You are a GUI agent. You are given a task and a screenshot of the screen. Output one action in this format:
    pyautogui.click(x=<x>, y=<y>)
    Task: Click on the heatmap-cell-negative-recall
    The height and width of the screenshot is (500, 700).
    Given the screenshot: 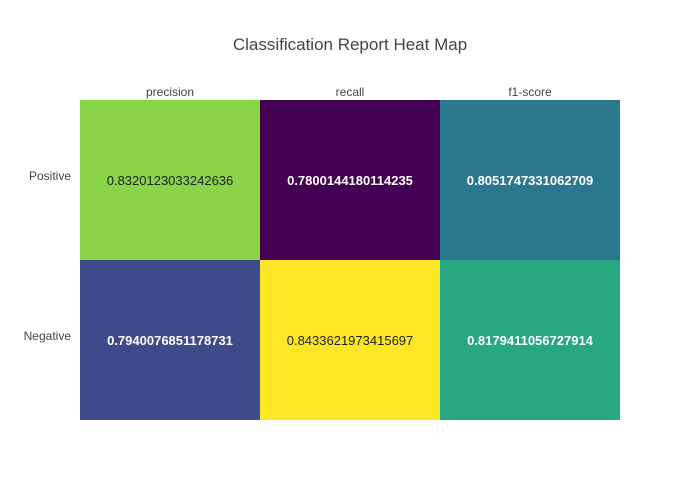 What is the action you would take?
    pyautogui.click(x=350, y=340)
    